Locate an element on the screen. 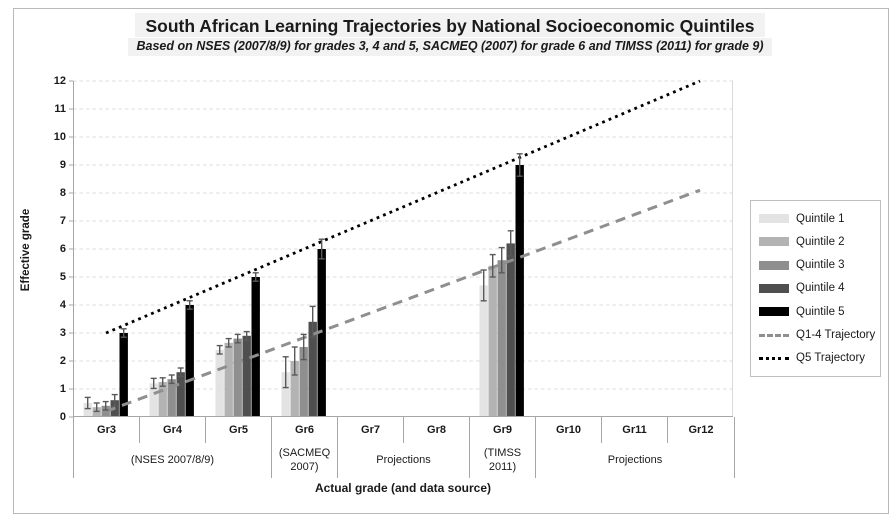 This screenshot has width=893, height=522. x-axis-source-group-label: (NSES 2007/8/9) is located at coordinates (173, 460).